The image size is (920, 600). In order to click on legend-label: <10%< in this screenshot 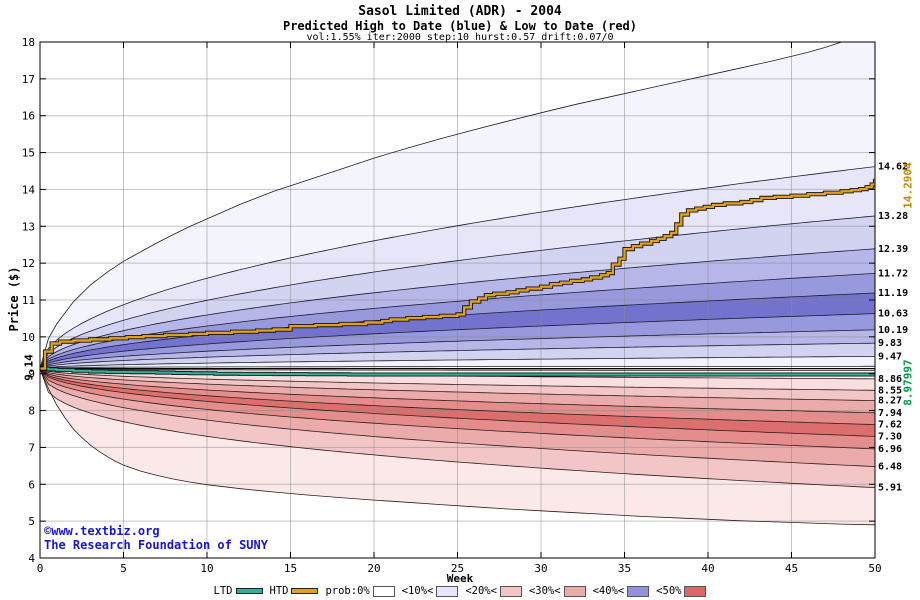, I will do `click(417, 591)`.